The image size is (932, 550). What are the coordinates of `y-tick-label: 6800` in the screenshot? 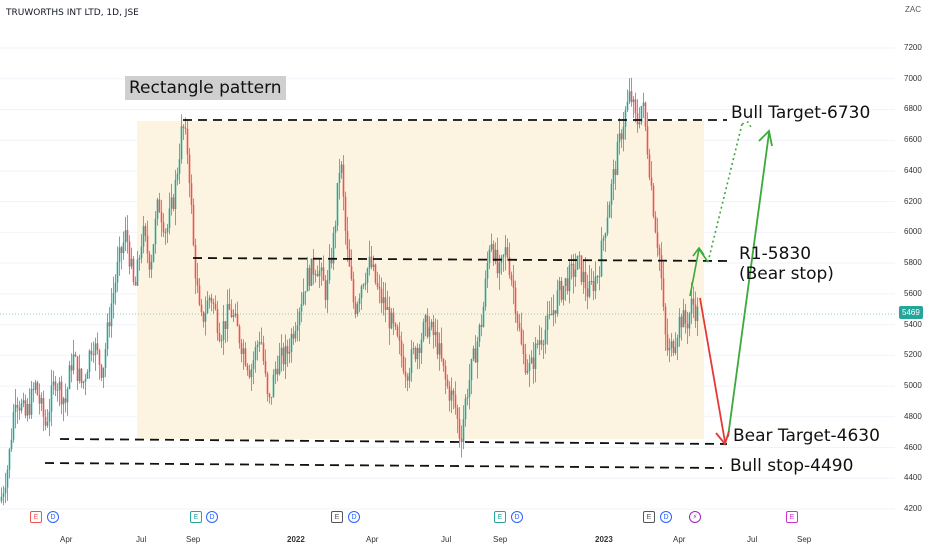 It's located at (913, 109).